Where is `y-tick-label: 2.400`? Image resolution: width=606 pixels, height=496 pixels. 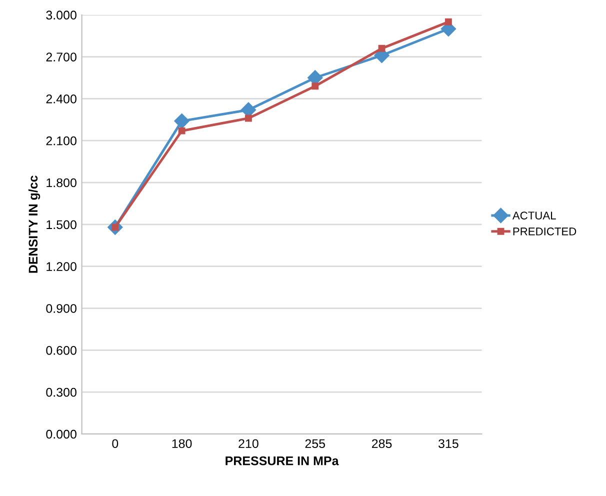
y-tick-label: 2.400 is located at coordinates (61, 99).